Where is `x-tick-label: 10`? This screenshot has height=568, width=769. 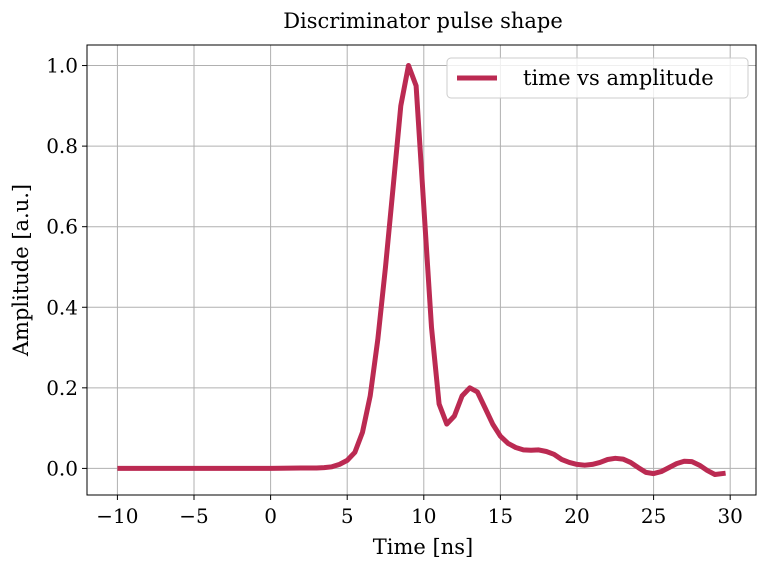
x-tick-label: 10 is located at coordinates (423, 516).